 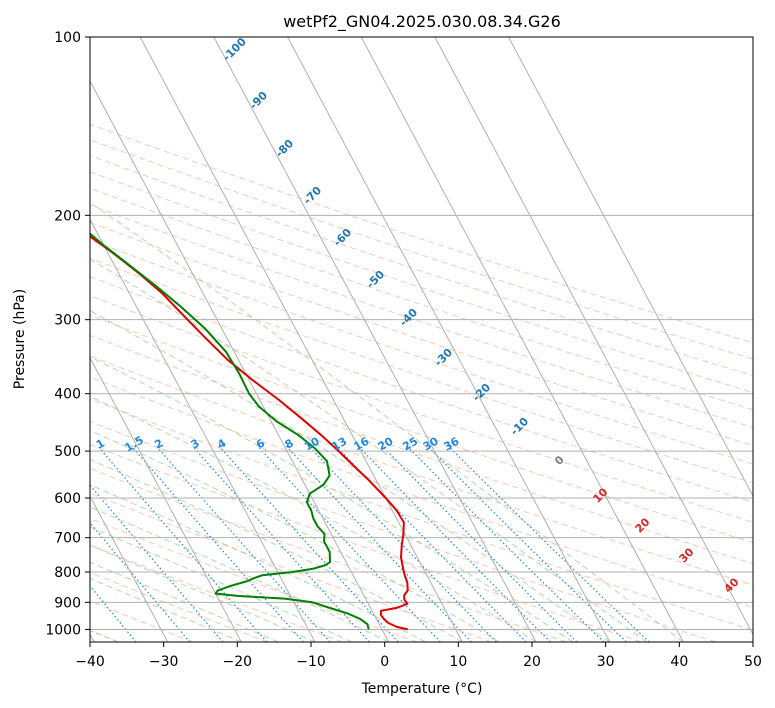 I want to click on x-tick-label: 30, so click(x=606, y=662).